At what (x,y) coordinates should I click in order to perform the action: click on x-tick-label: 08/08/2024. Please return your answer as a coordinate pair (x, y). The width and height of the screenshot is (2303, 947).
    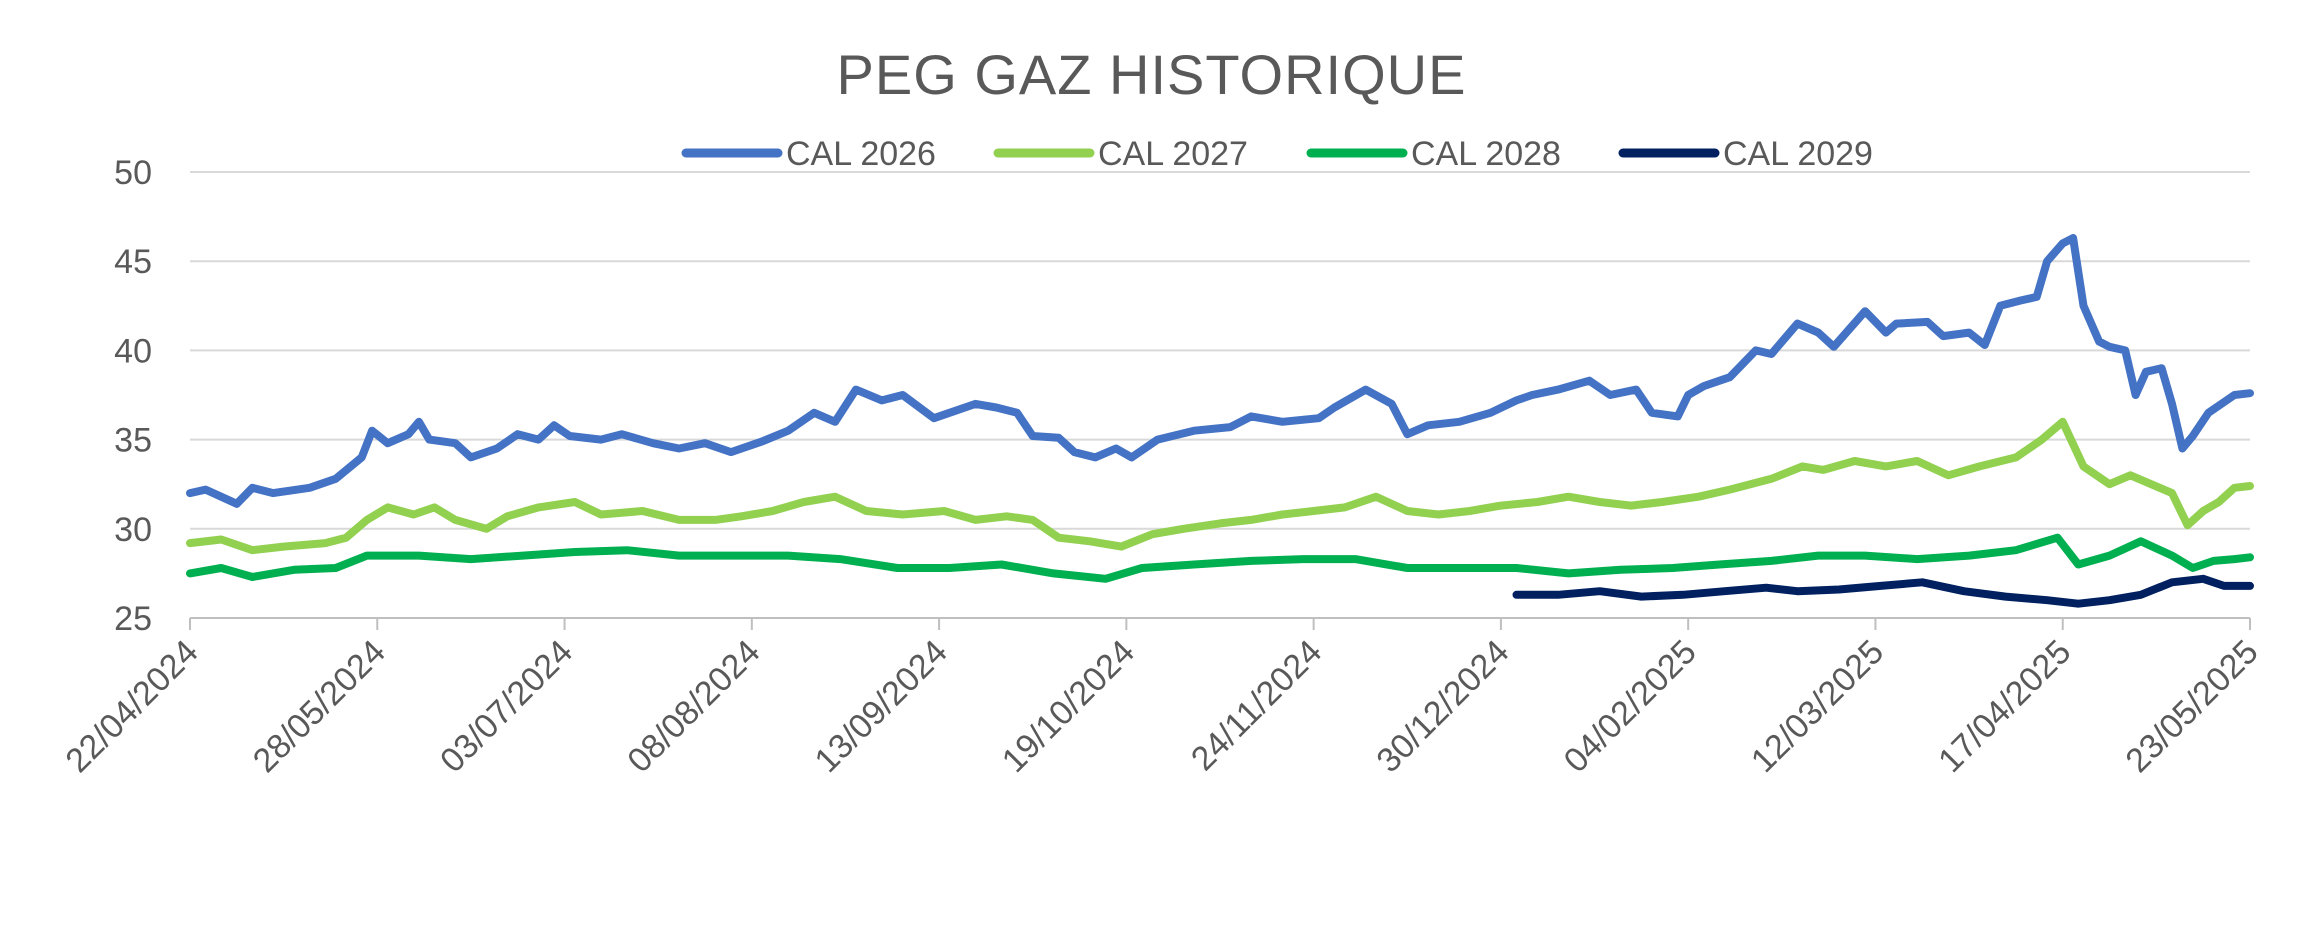
    Looking at the image, I should click on (693, 706).